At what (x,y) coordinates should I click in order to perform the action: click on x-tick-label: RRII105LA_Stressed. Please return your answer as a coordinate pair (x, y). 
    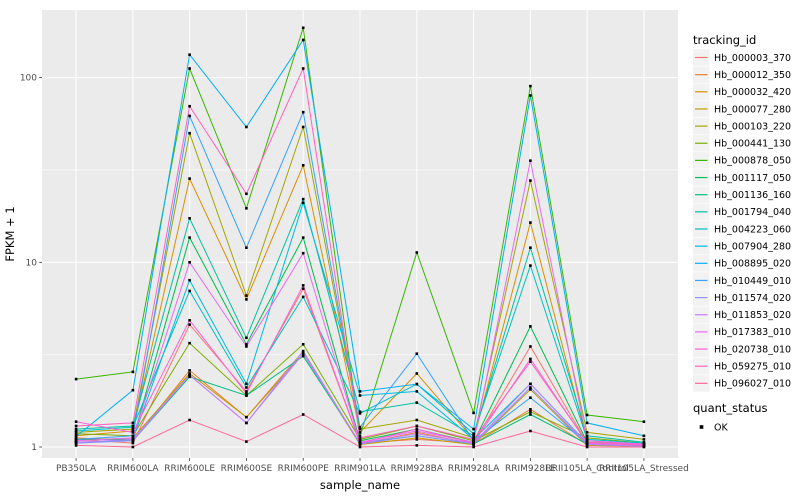
    Looking at the image, I should click on (644, 469).